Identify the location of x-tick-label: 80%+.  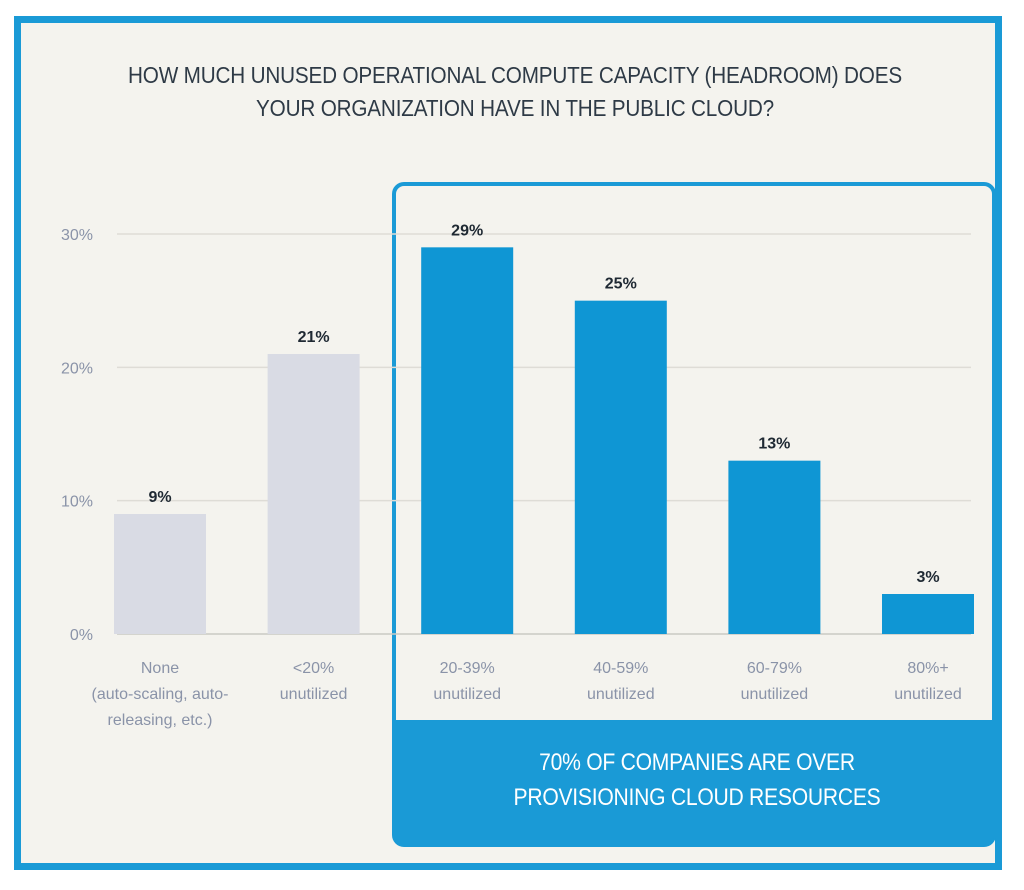
(927, 668).